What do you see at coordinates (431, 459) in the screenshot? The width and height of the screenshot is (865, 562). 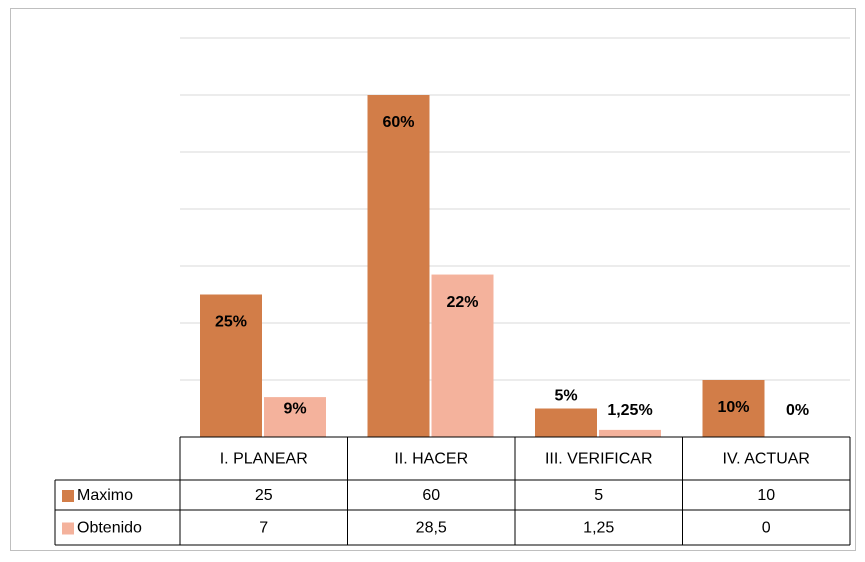 I see `x-tick-label: II. HACER` at bounding box center [431, 459].